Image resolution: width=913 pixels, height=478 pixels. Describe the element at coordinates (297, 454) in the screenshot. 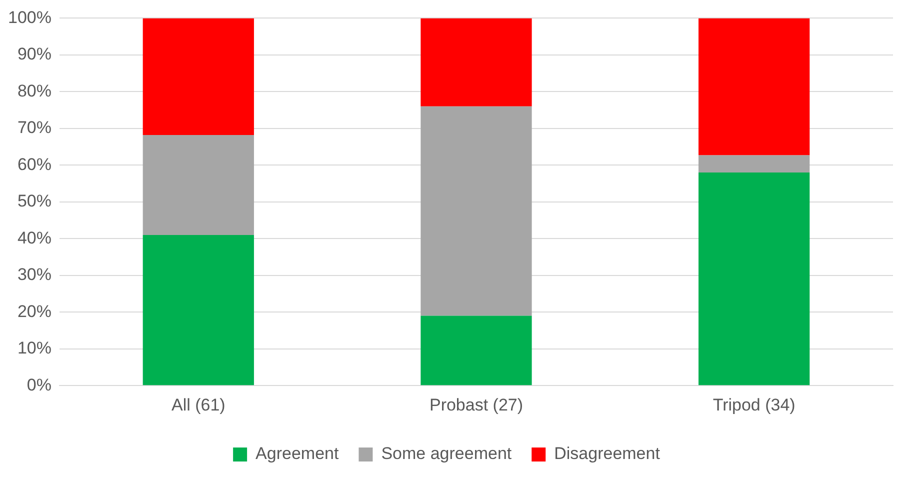

I see `legend-label: Agreement` at that location.